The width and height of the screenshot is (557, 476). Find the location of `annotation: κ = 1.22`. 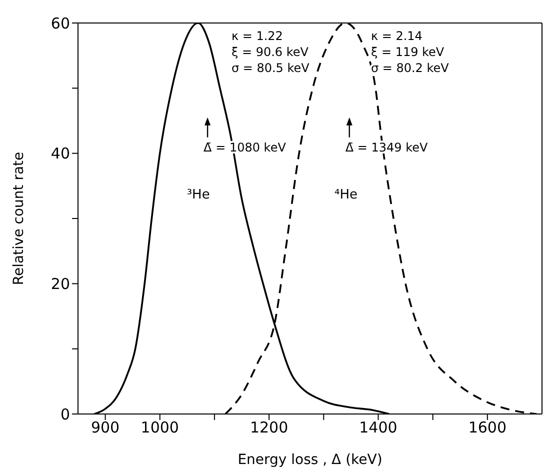

annotation: κ = 1.22 is located at coordinates (257, 36).